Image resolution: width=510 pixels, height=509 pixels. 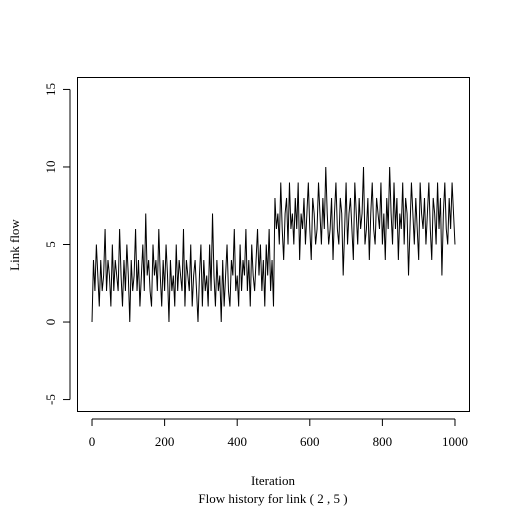 What do you see at coordinates (310, 441) in the screenshot?
I see `x-tick-label: 600` at bounding box center [310, 441].